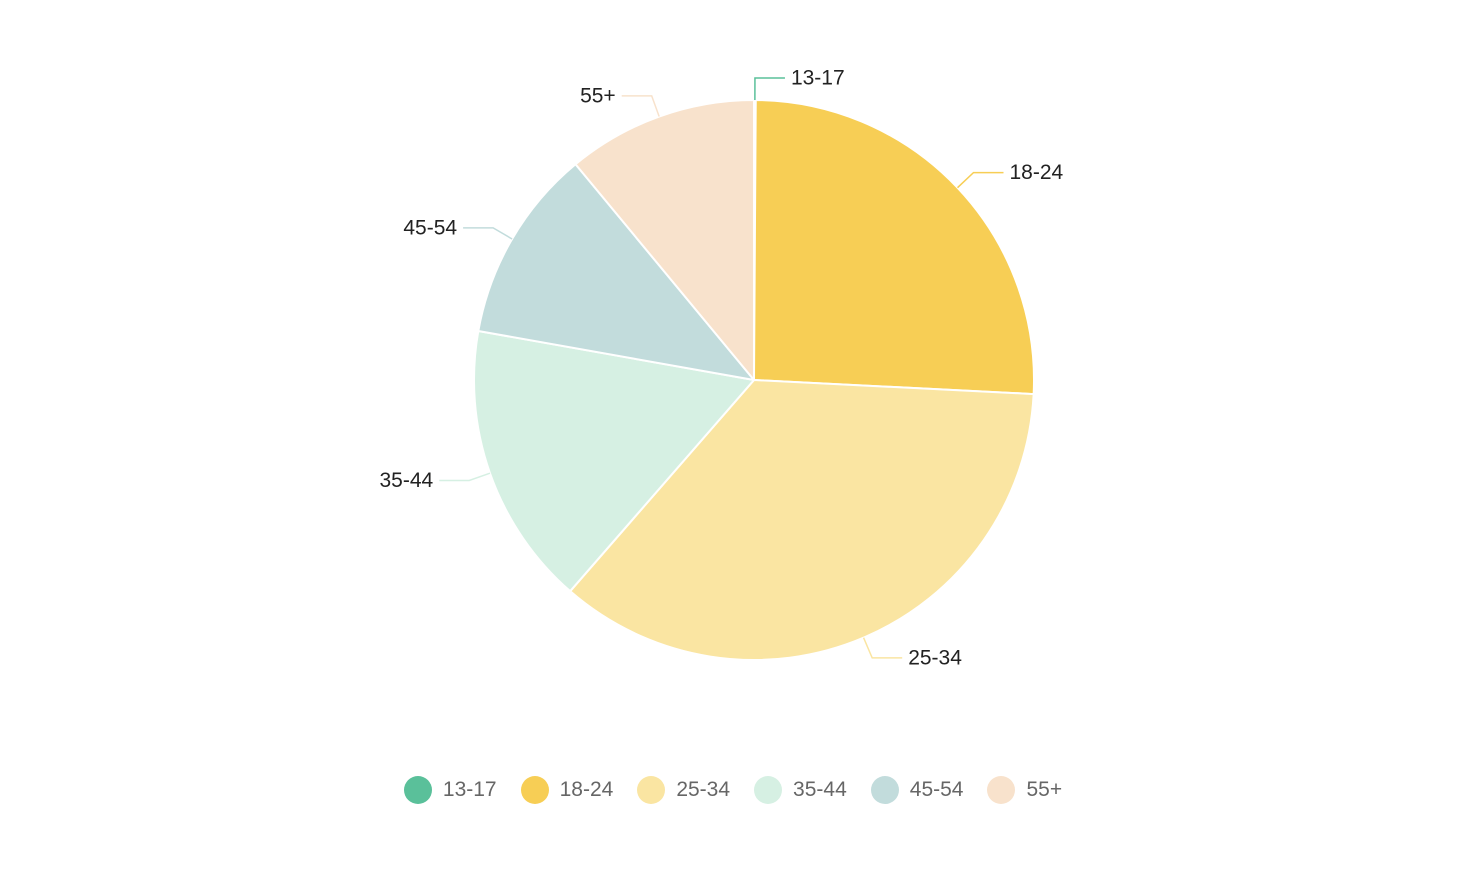 The height and width of the screenshot is (882, 1466). What do you see at coordinates (598, 95) in the screenshot?
I see `slice-label-55-plus: 55+` at bounding box center [598, 95].